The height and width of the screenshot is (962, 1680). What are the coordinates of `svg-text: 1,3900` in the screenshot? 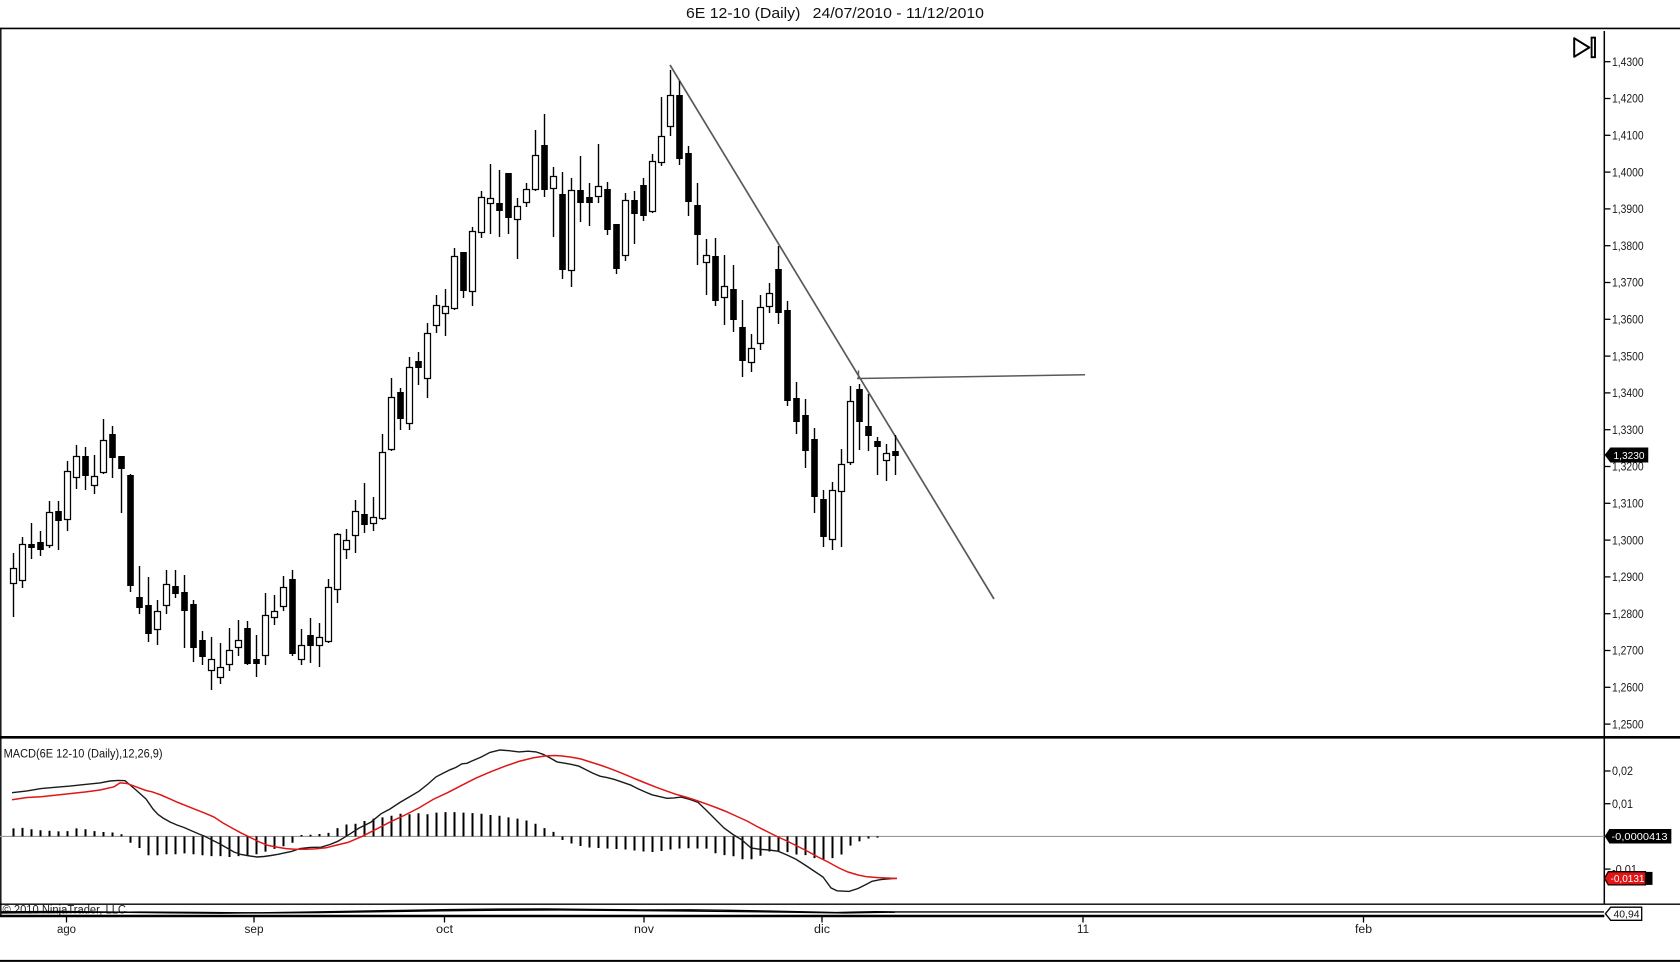 It's located at (1628, 210).